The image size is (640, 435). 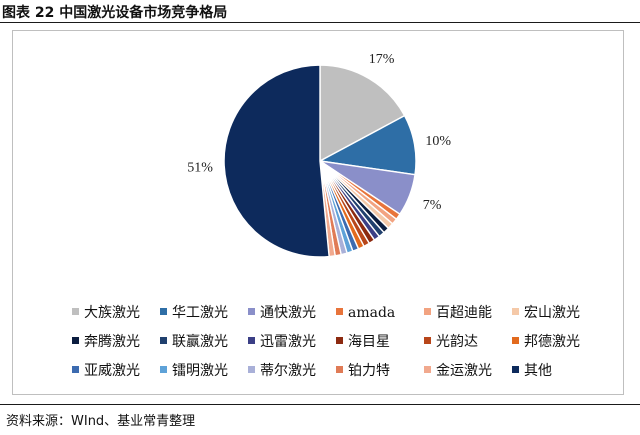 What do you see at coordinates (432, 205) in the screenshot?
I see `slice-3-label: 7%` at bounding box center [432, 205].